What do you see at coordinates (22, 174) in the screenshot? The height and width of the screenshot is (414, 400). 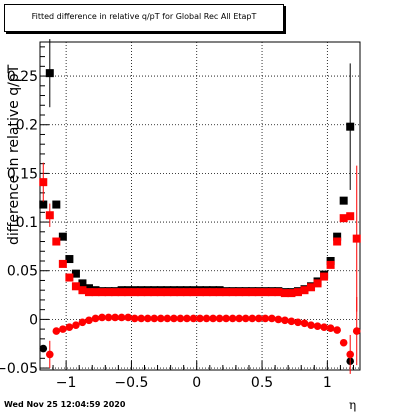 I see `y-tick-label: 0.15` at bounding box center [22, 174].